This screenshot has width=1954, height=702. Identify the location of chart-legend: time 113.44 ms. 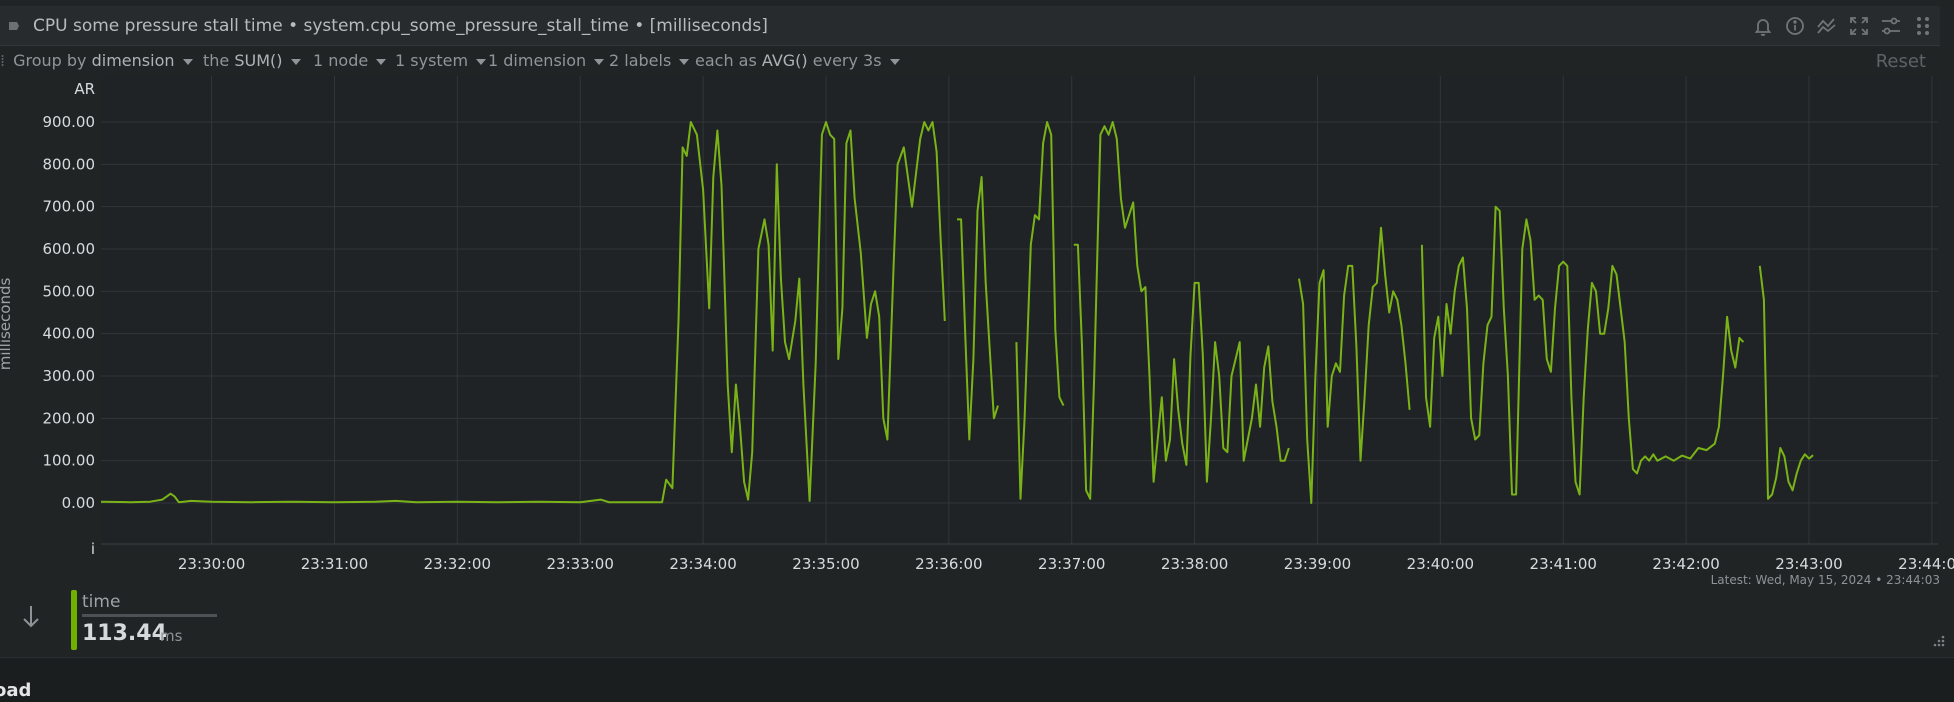
(977, 622).